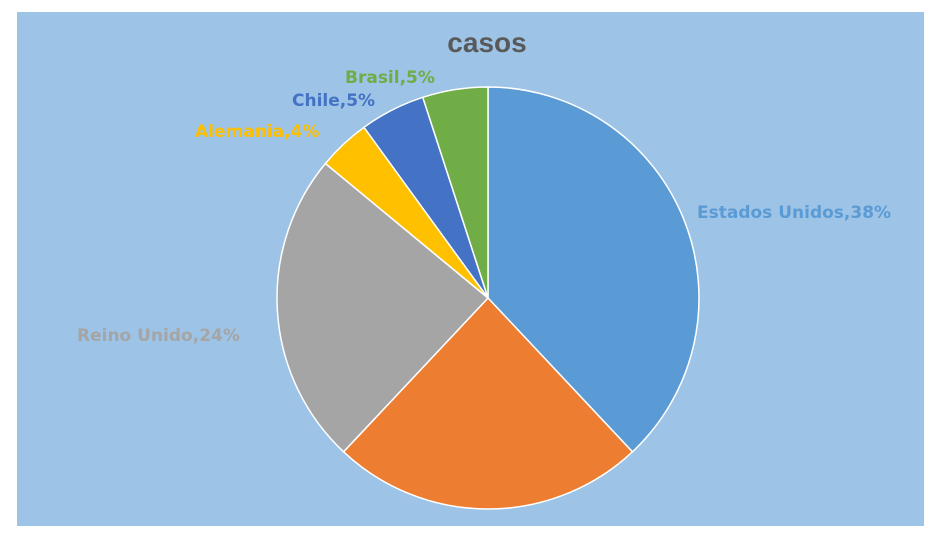 Image resolution: width=931 pixels, height=534 pixels. What do you see at coordinates (486, 42) in the screenshot?
I see `chart-title: casos` at bounding box center [486, 42].